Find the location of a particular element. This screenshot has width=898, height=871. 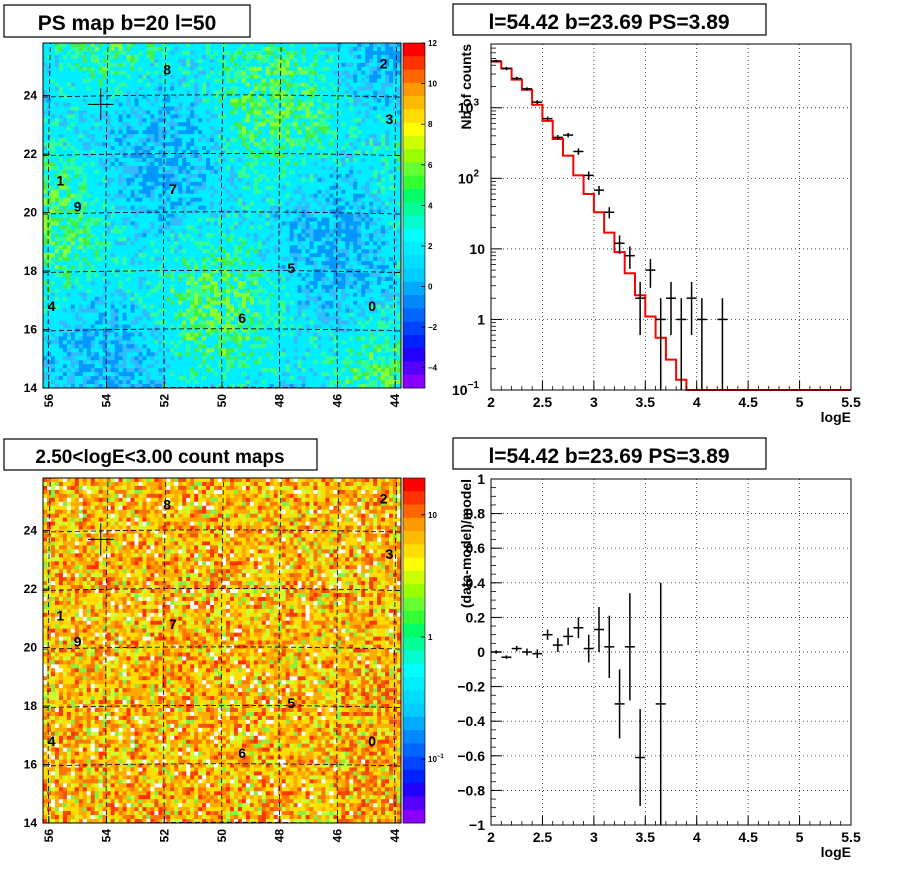

x-tick-label-5: 5 is located at coordinates (800, 402).